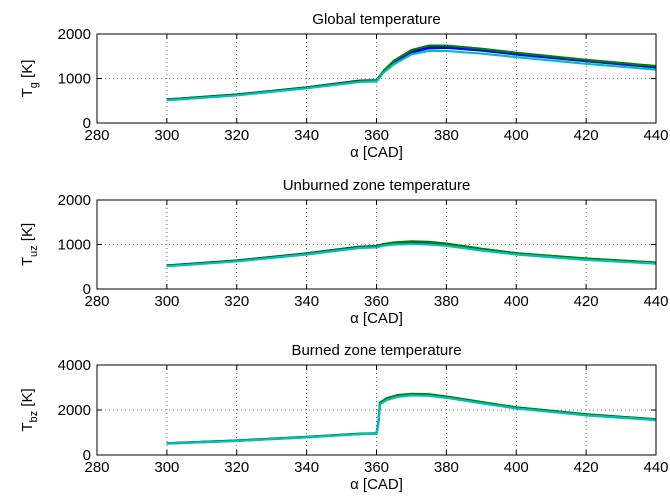 The width and height of the screenshot is (670, 504). I want to click on chart-title: Global temperature, so click(376, 19).